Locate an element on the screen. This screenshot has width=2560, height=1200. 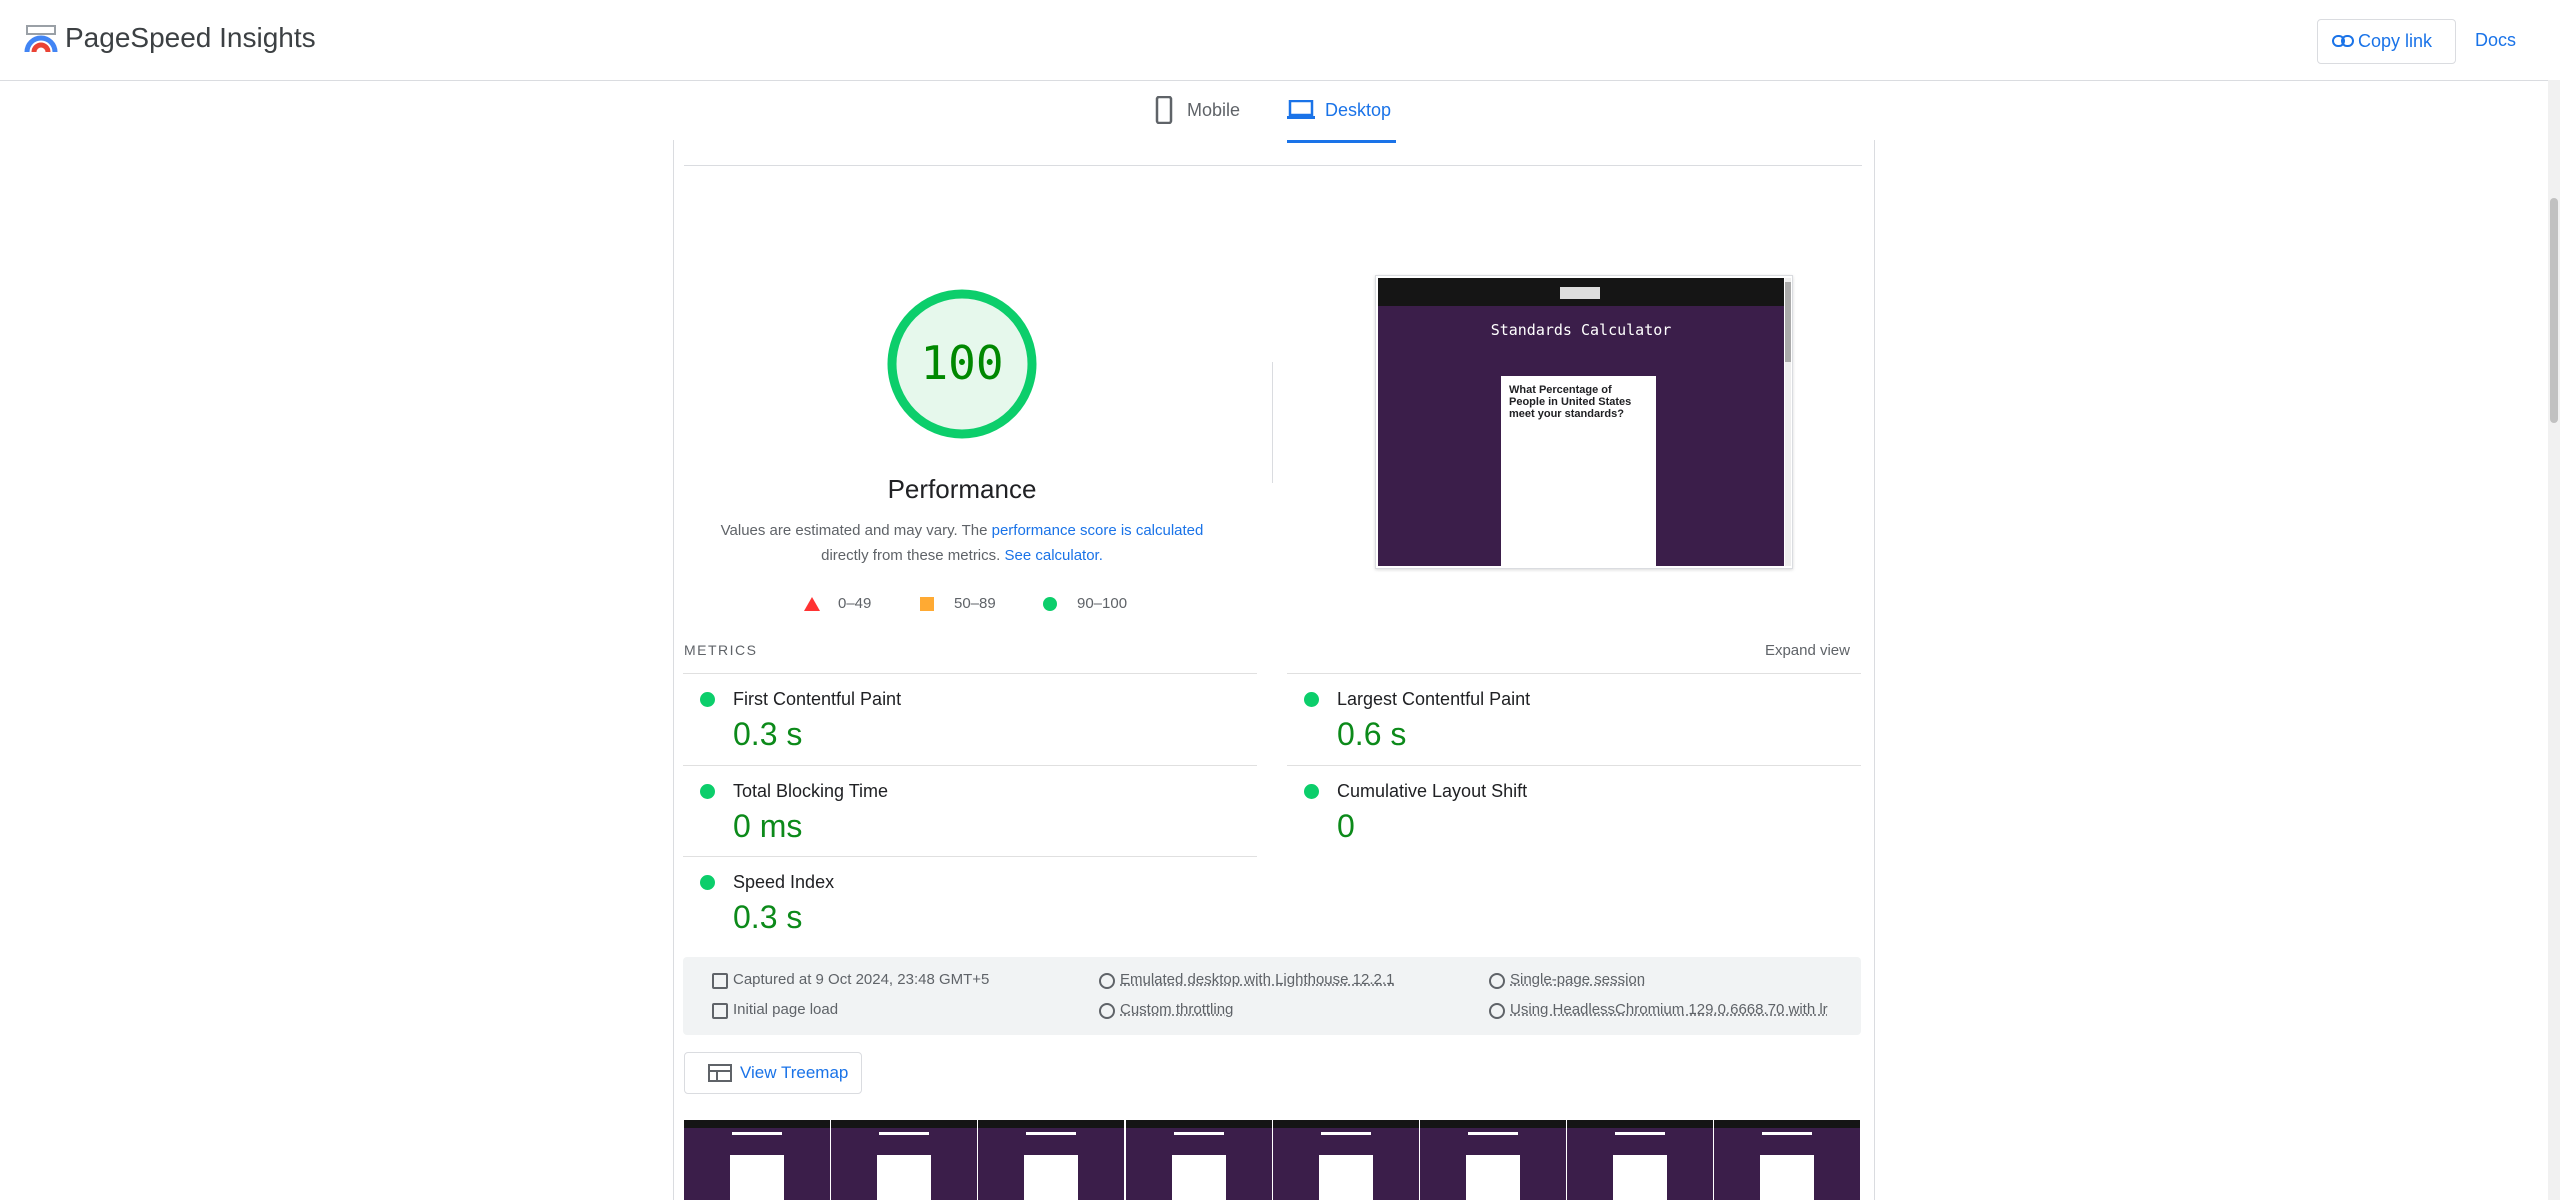
text: Values are estimated and may vary. The is located at coordinates (856, 530).